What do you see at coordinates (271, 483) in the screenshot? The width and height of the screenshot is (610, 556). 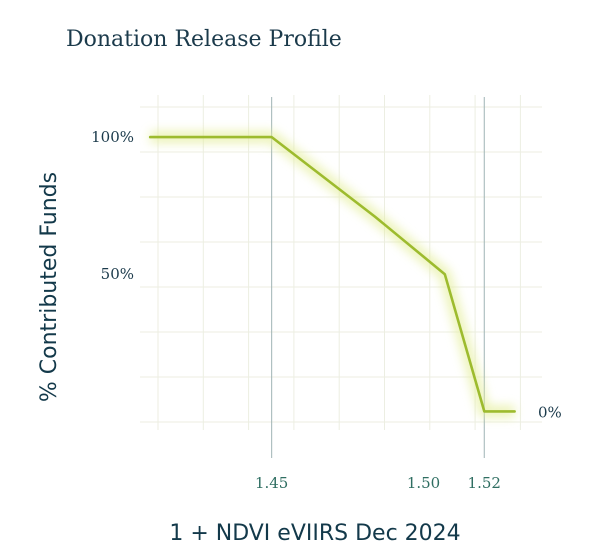 I see `x-tick-label: 1.45` at bounding box center [271, 483].